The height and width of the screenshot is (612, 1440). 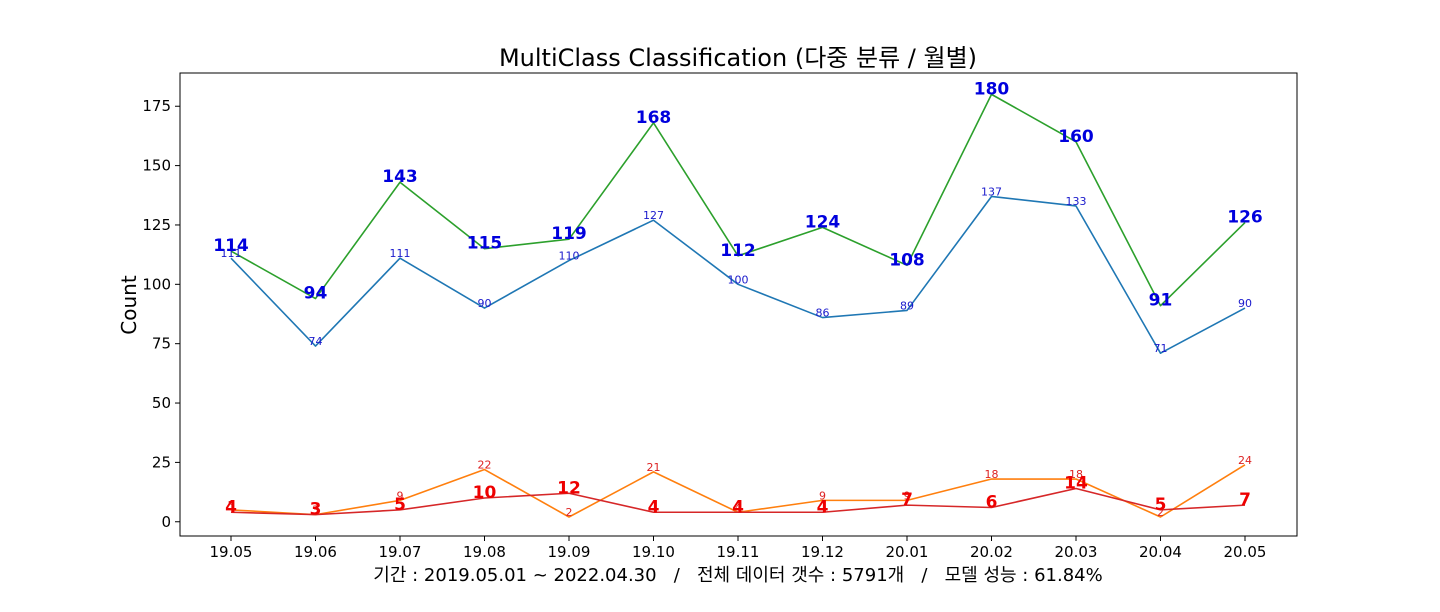 What do you see at coordinates (738, 58) in the screenshot?
I see `chart-title: MultiClass Classification (다중 분류 / 월별)` at bounding box center [738, 58].